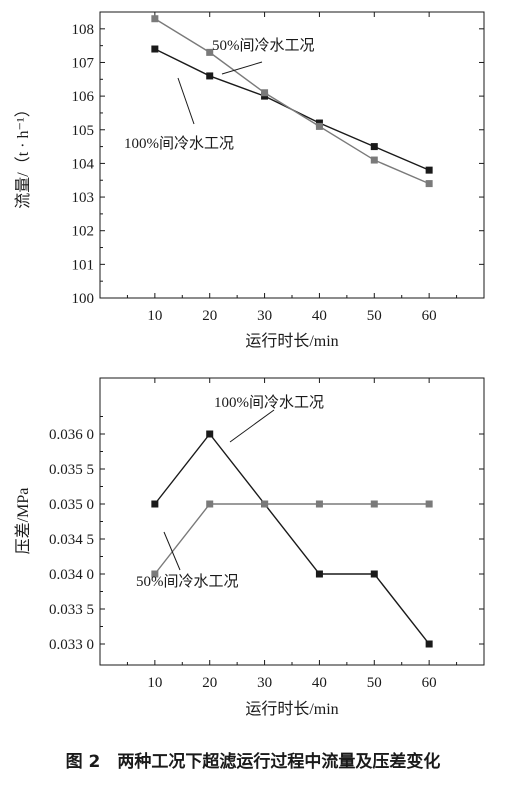 The height and width of the screenshot is (785, 506). Describe the element at coordinates (83, 30) in the screenshot. I see `y-tick-label: 108` at that location.